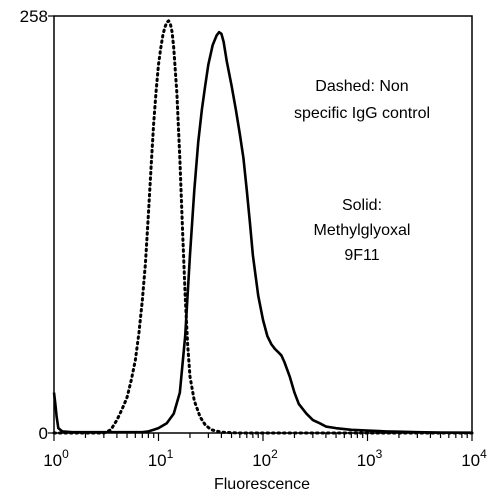 This screenshot has height=500, width=500. Describe the element at coordinates (361, 255) in the screenshot. I see `annotation-line: 9F11` at that location.